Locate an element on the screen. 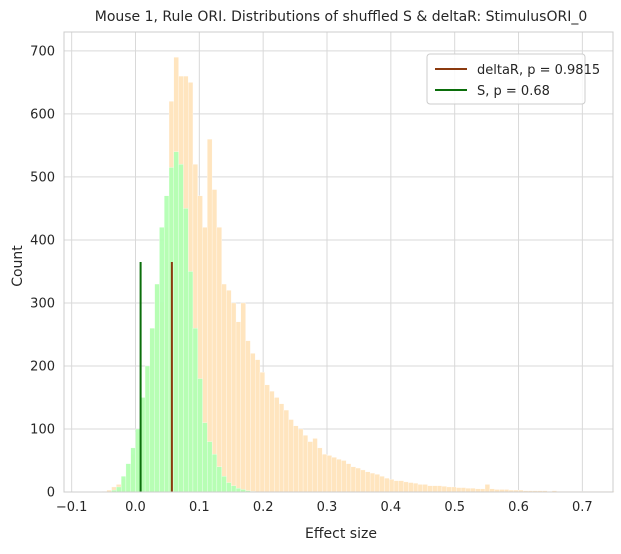  x-tick-label: 0.2 is located at coordinates (263, 507).